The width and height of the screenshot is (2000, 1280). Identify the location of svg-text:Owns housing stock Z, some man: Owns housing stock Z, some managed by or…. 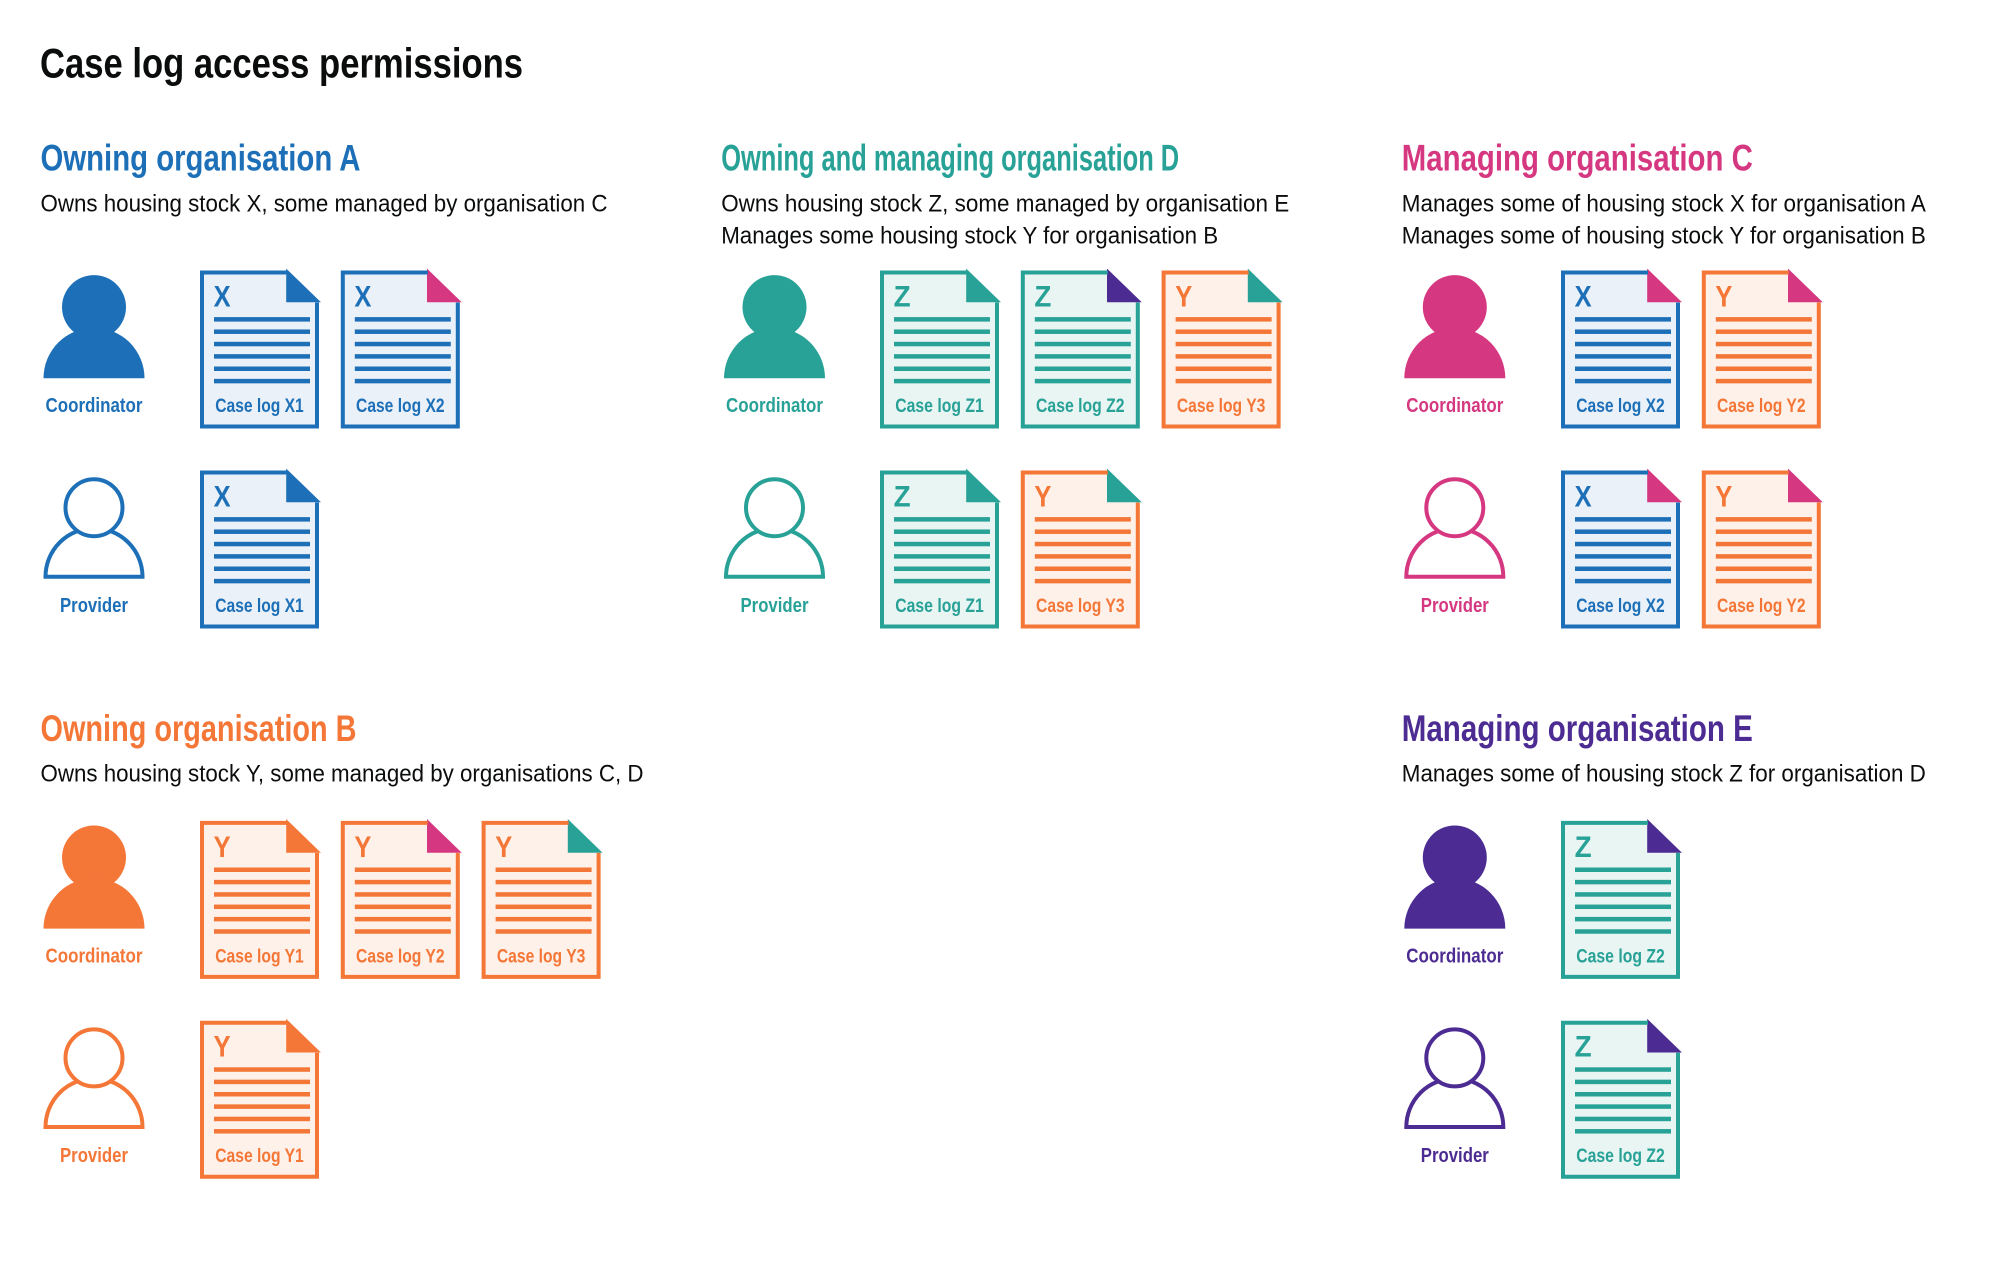
(1005, 203).